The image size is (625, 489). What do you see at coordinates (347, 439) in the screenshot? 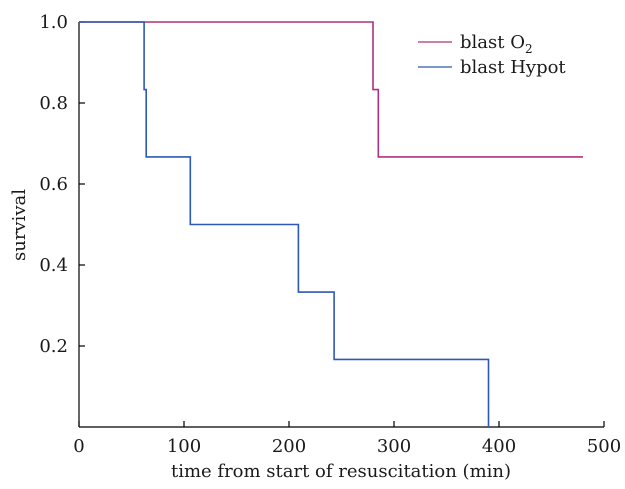
I see `x-ticks: 0 100 200 300 400 500` at bounding box center [347, 439].